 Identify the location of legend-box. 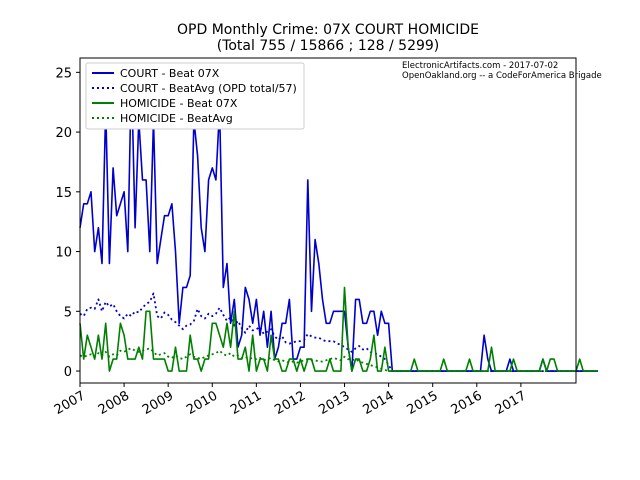
(195, 96).